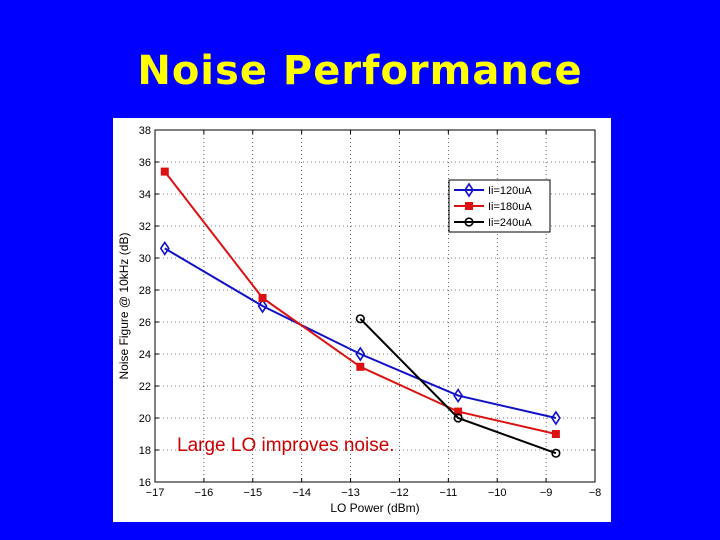 The width and height of the screenshot is (720, 540). Describe the element at coordinates (124, 306) in the screenshot. I see `y-axis-label: Noise Figure @ 10kHz (dB)` at that location.